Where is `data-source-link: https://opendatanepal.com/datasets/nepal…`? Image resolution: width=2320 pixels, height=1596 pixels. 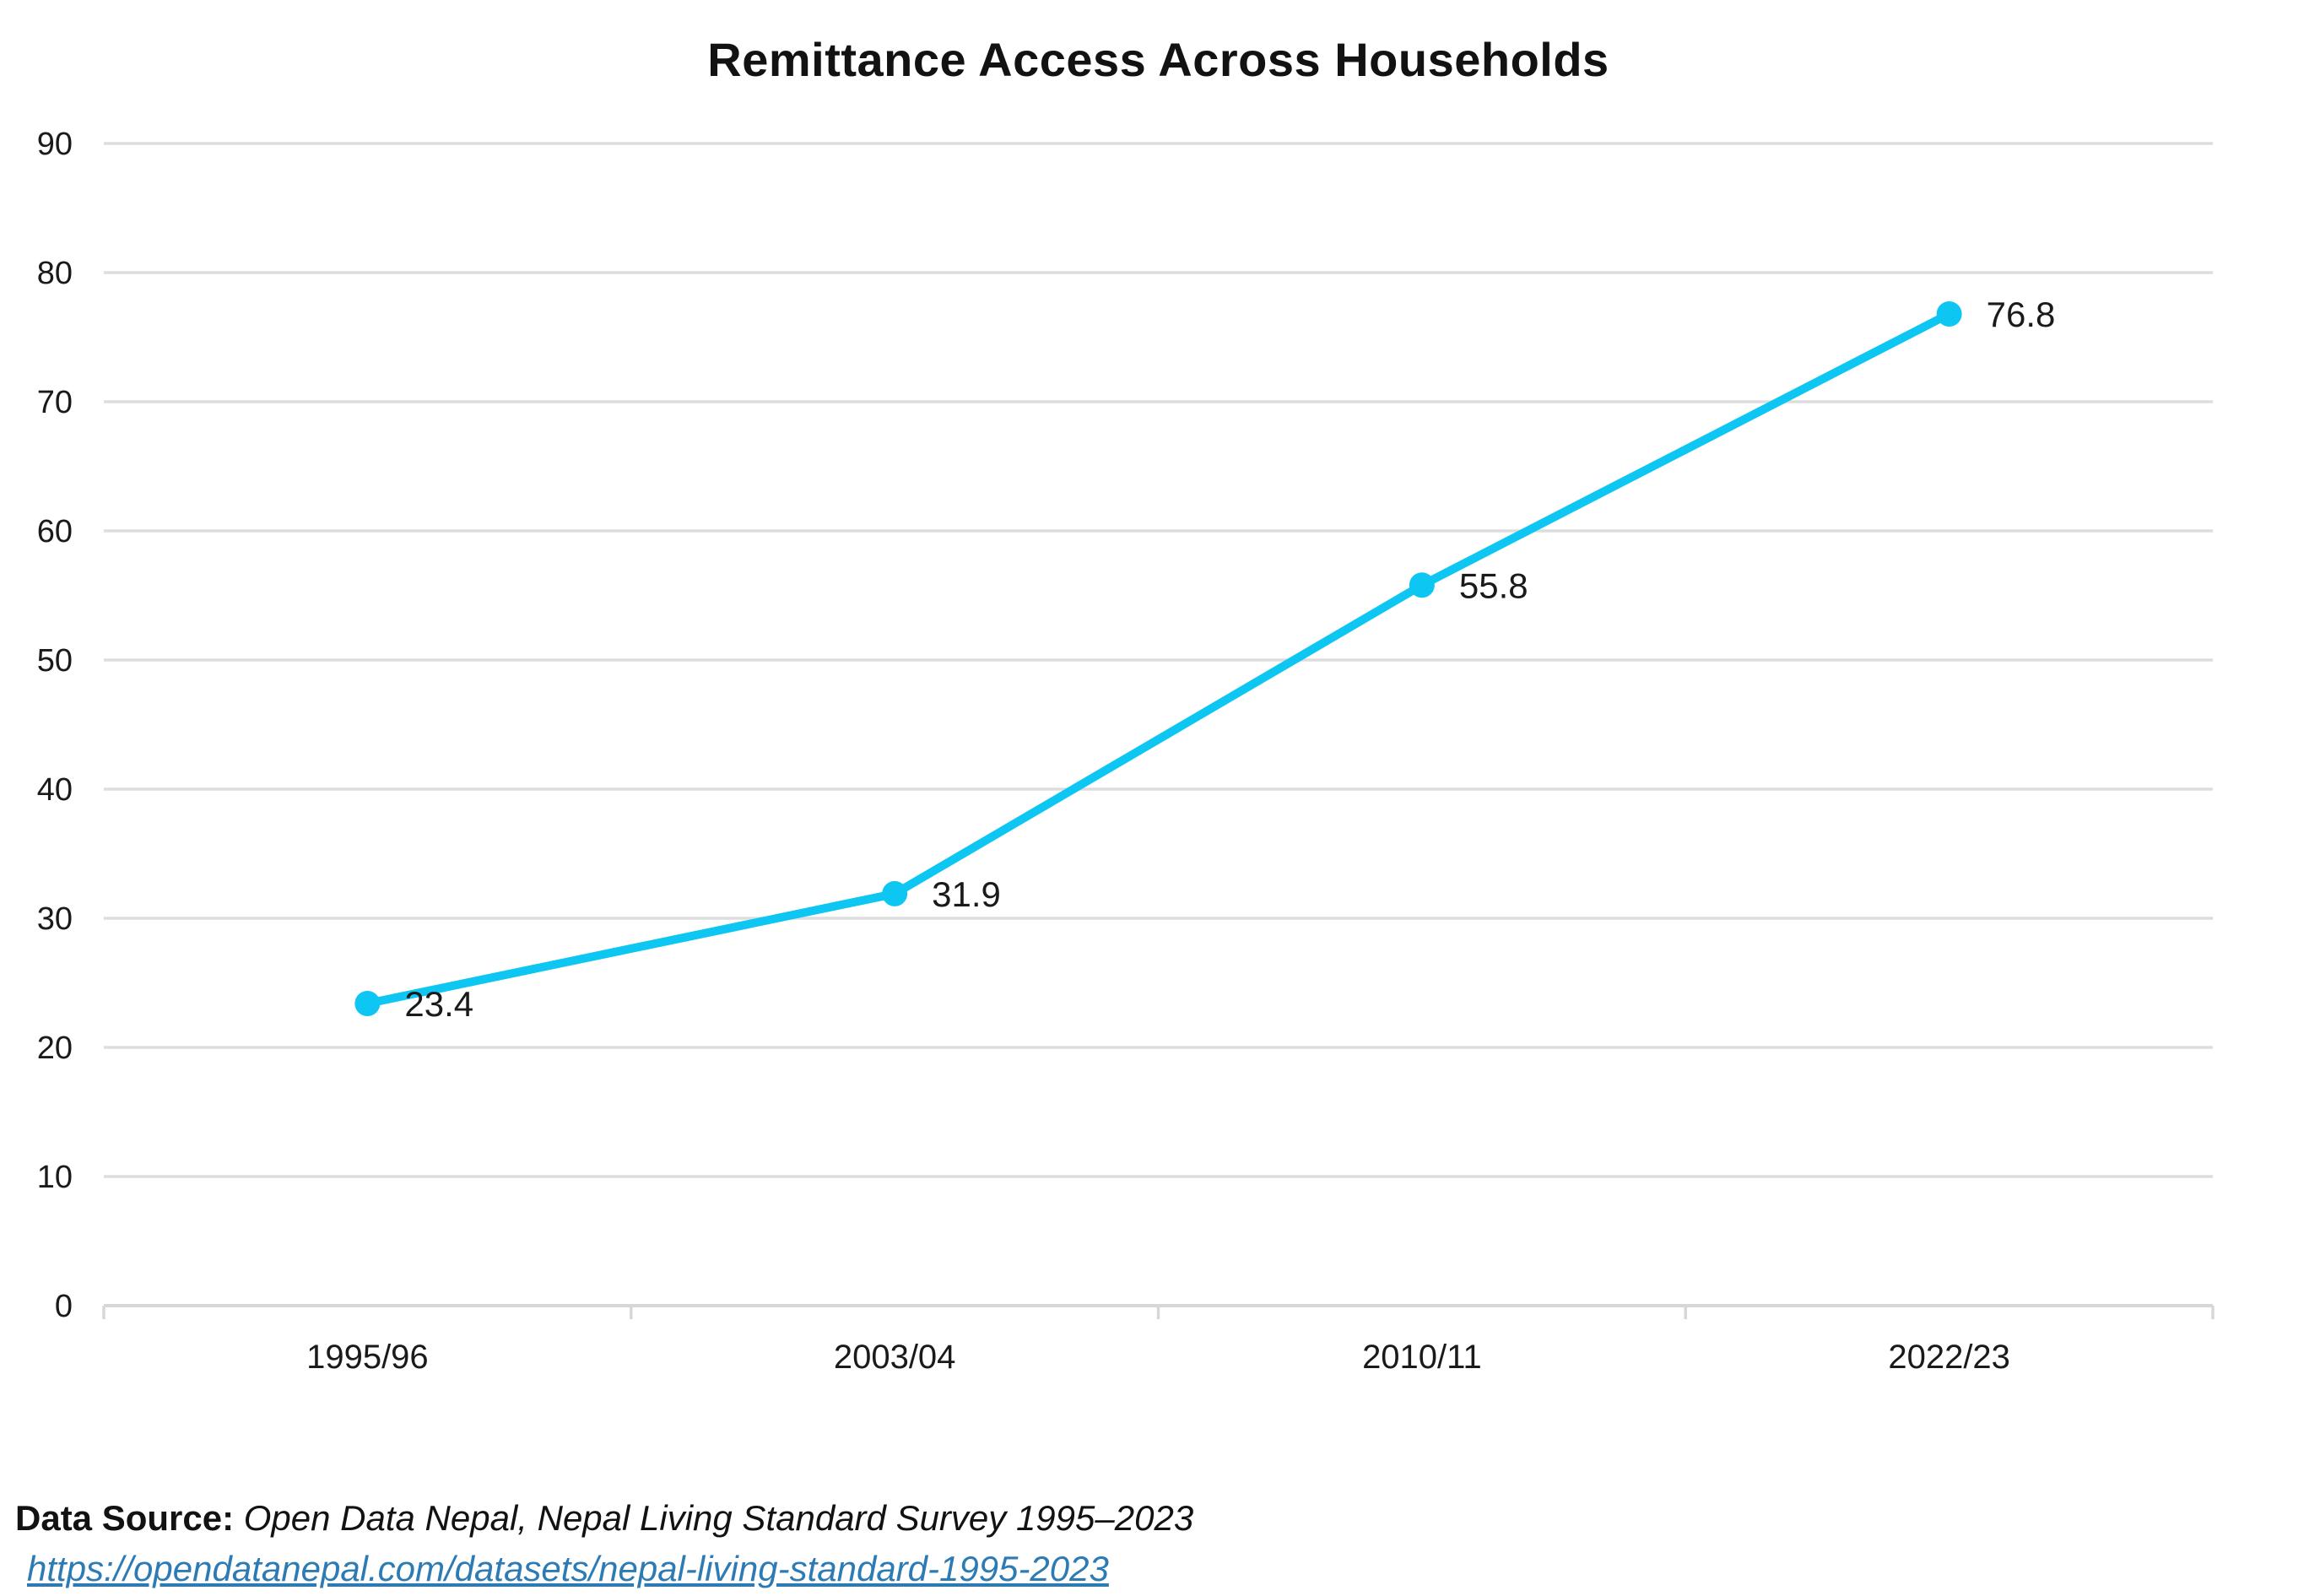 data-source-link: https://opendatanepal.com/datasets/nepal… is located at coordinates (568, 1568).